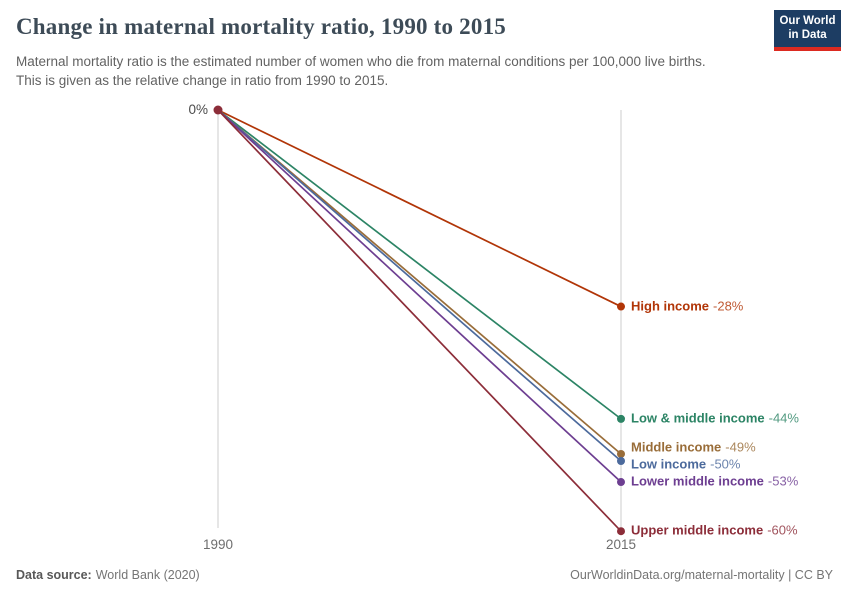 Image resolution: width=850 pixels, height=600 pixels. I want to click on series-label-low-income: Low income -50%, so click(686, 464).